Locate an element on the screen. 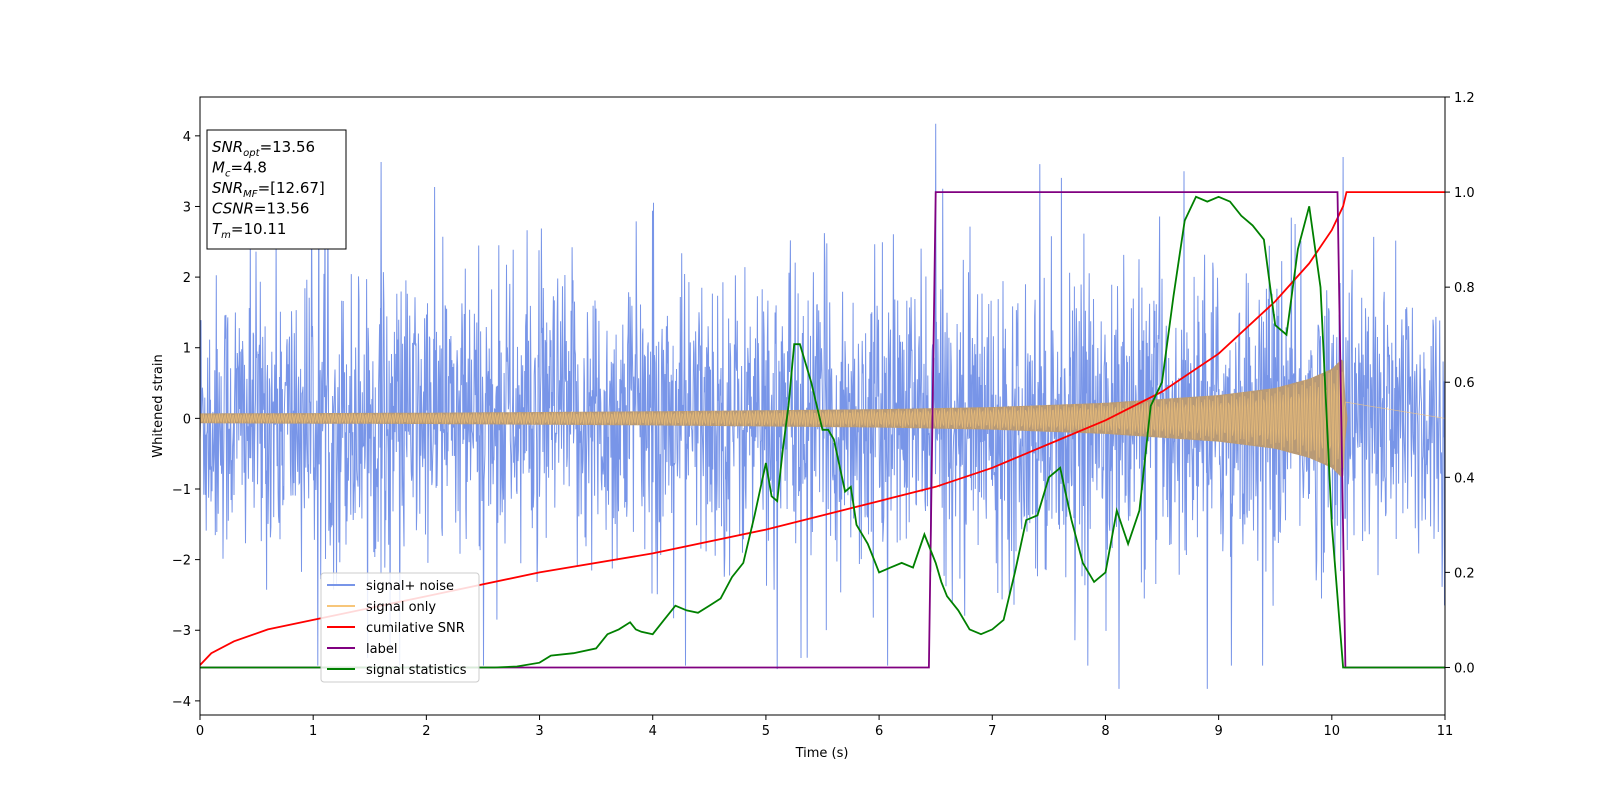  y-left-tick-label: −2 is located at coordinates (181, 561).